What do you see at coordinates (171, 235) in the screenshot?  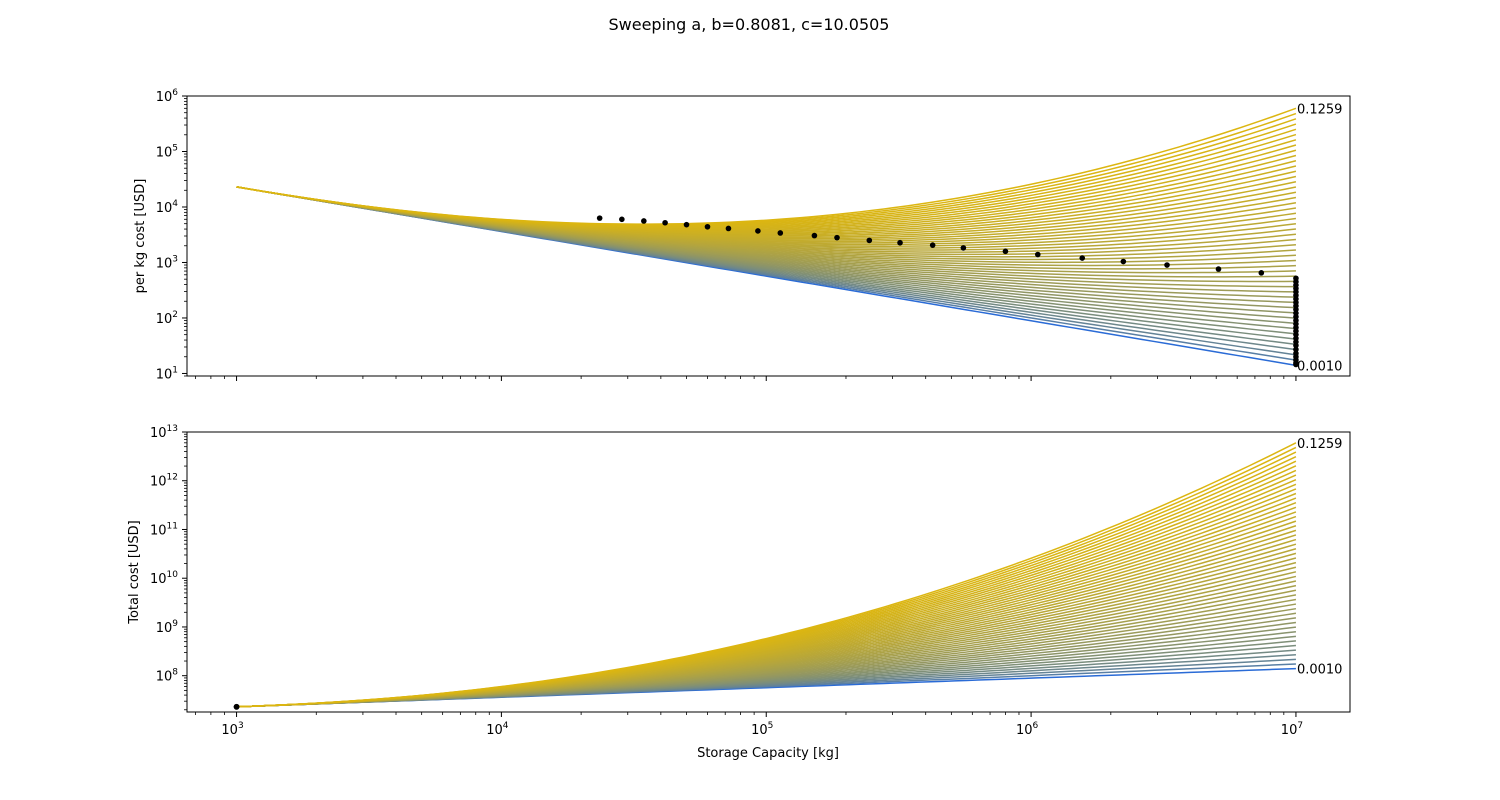 I see `y-ticks: 10¹ 10² 10³ 104 10⁵ 106` at bounding box center [171, 235].